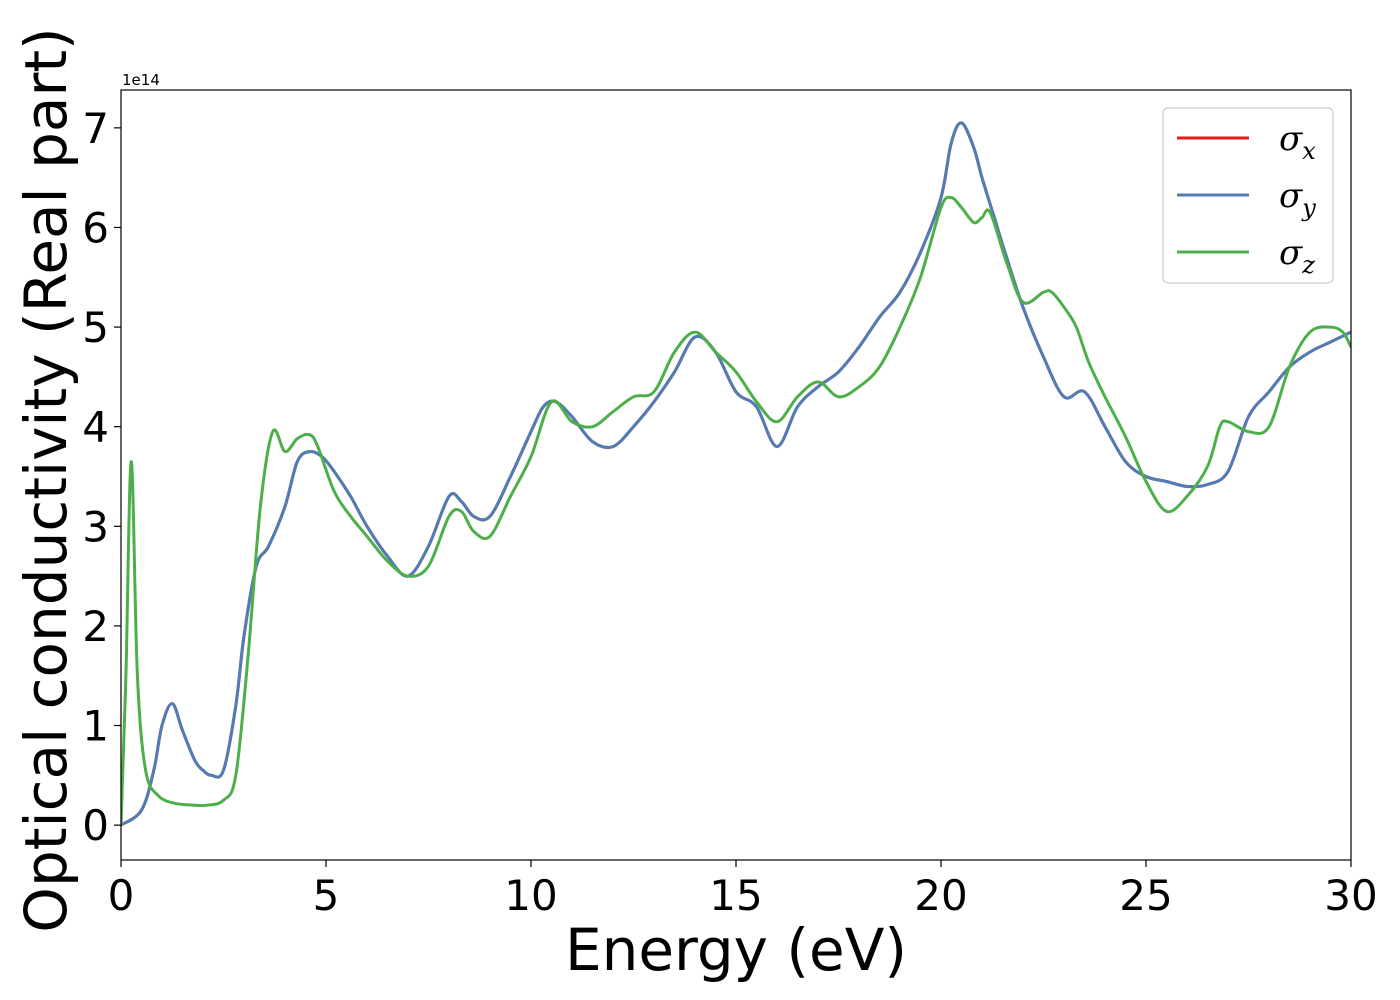 The image size is (1400, 1000). I want to click on y-tick-label: 6, so click(95, 227).